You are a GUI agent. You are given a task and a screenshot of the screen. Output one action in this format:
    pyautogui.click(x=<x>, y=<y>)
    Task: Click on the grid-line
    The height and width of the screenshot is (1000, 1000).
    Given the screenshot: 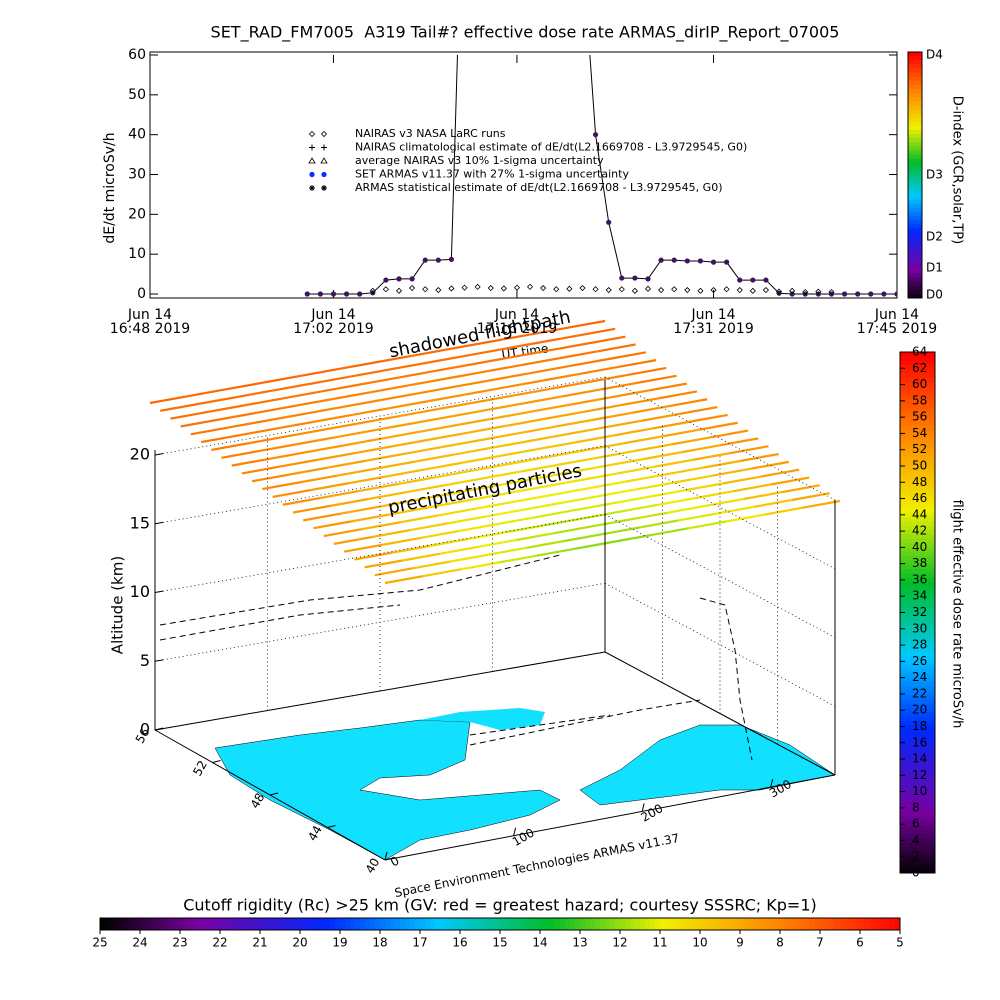 What is the action you would take?
    pyautogui.click(x=380, y=553)
    